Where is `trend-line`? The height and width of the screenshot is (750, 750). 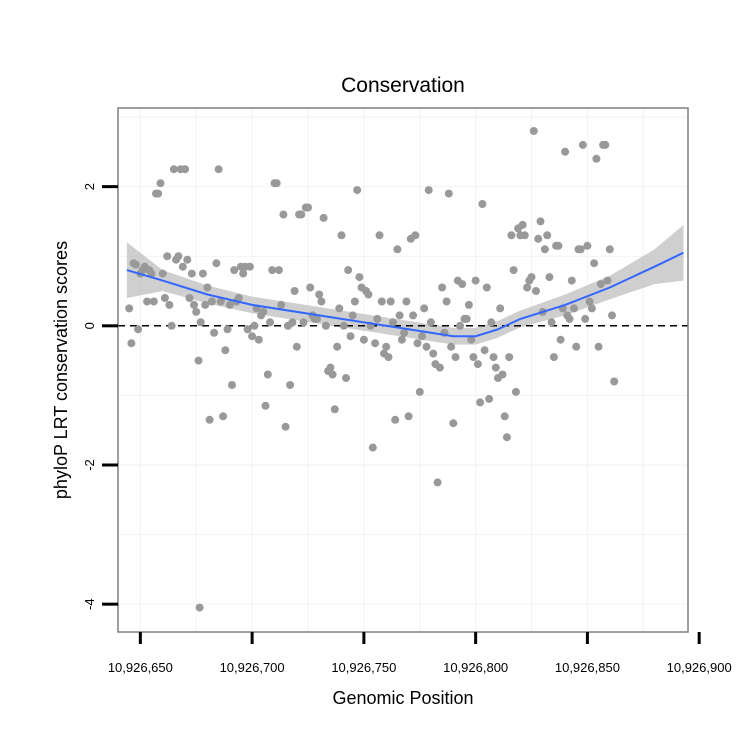
trend-line is located at coordinates (405, 294).